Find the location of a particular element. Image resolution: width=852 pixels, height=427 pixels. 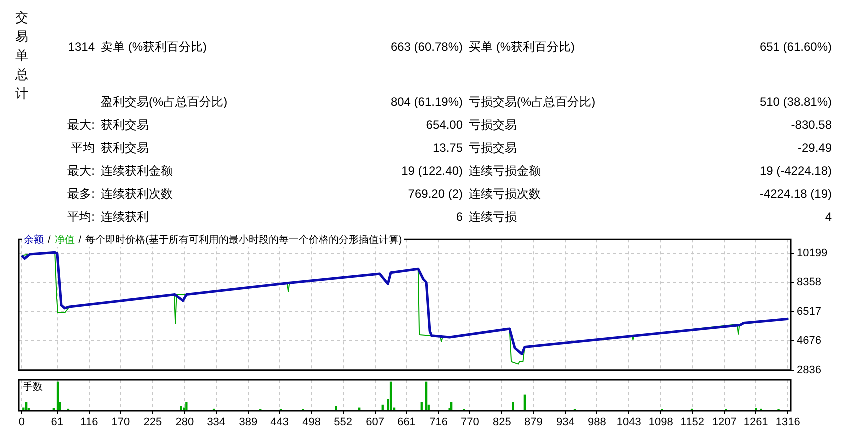

x-tick-label: 770 is located at coordinates (470, 421).